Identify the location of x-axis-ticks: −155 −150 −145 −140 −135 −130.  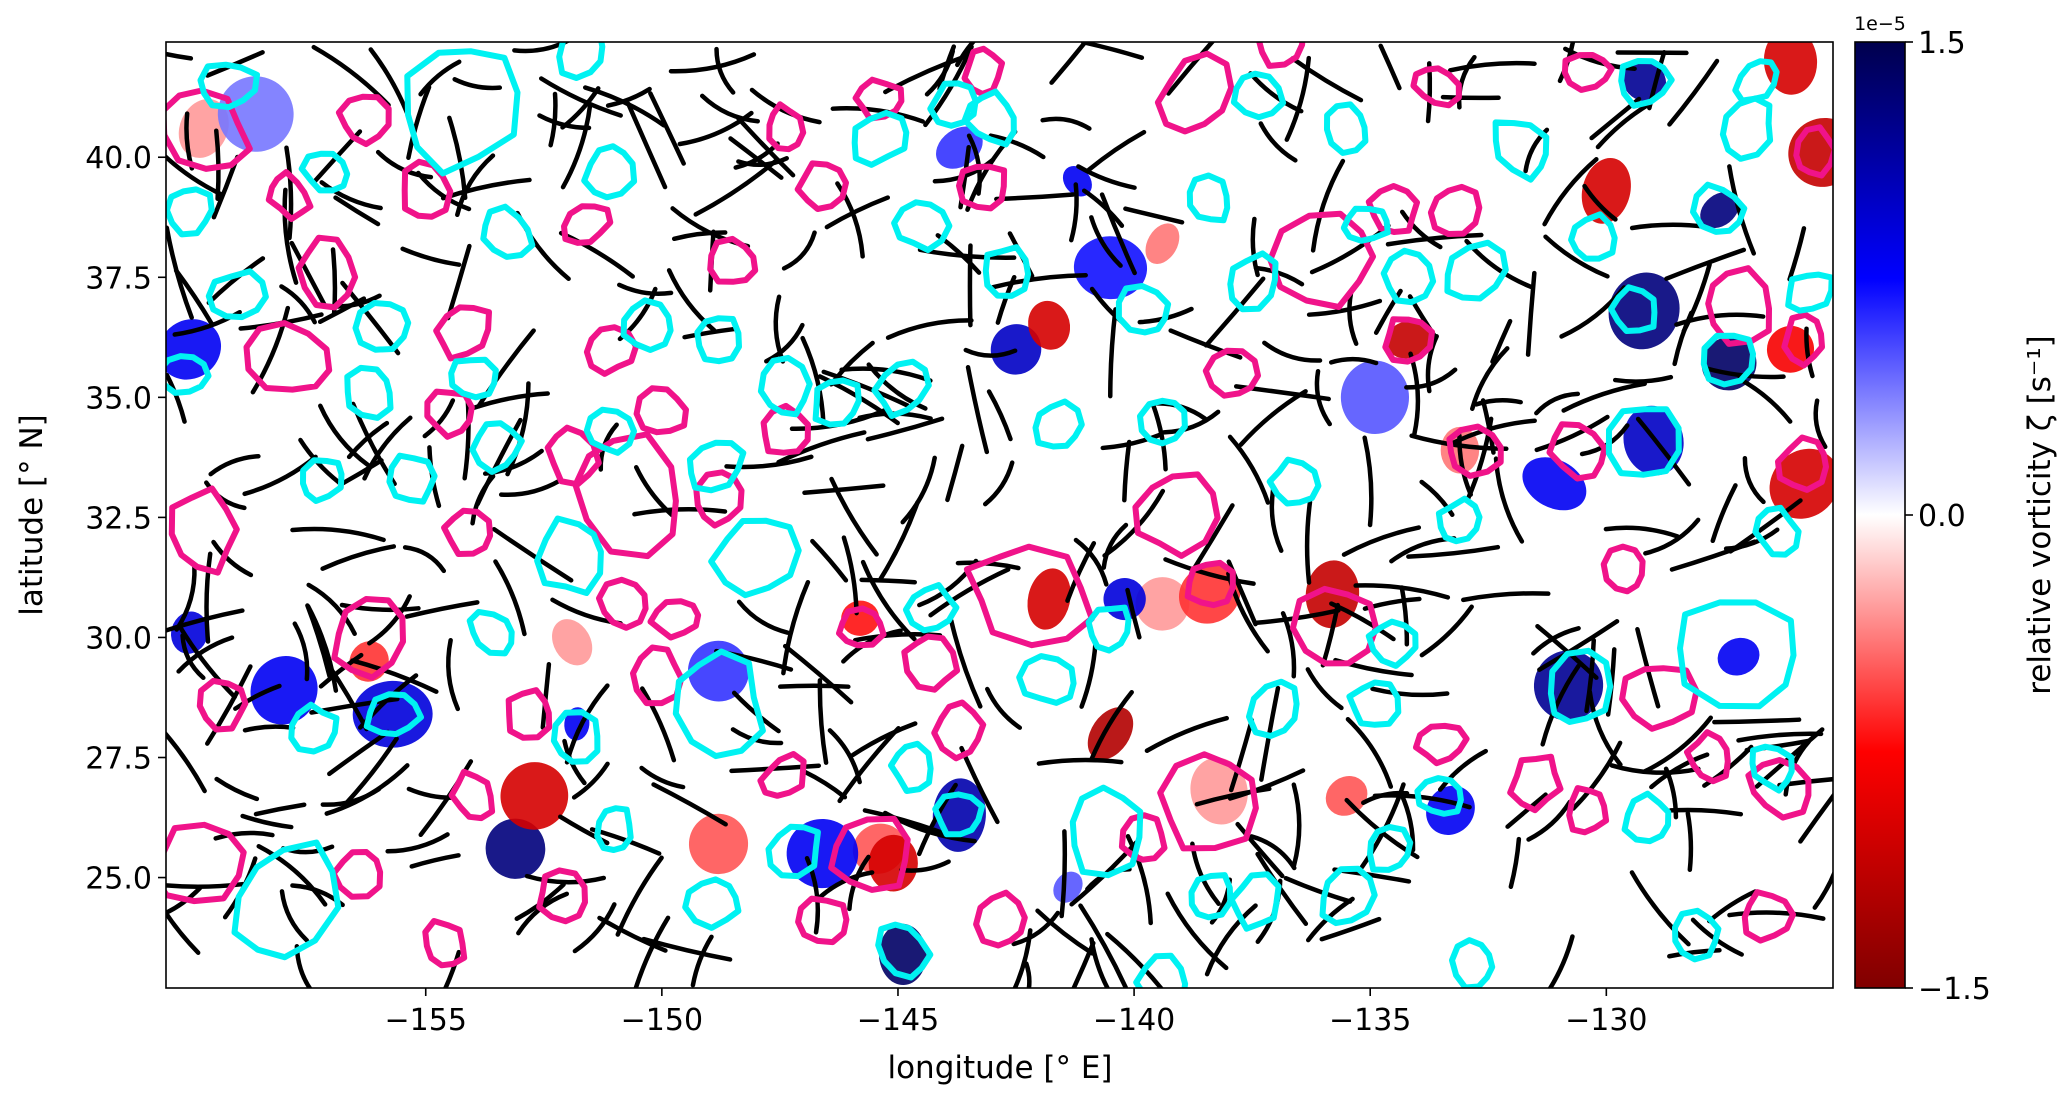
(1016, 1013).